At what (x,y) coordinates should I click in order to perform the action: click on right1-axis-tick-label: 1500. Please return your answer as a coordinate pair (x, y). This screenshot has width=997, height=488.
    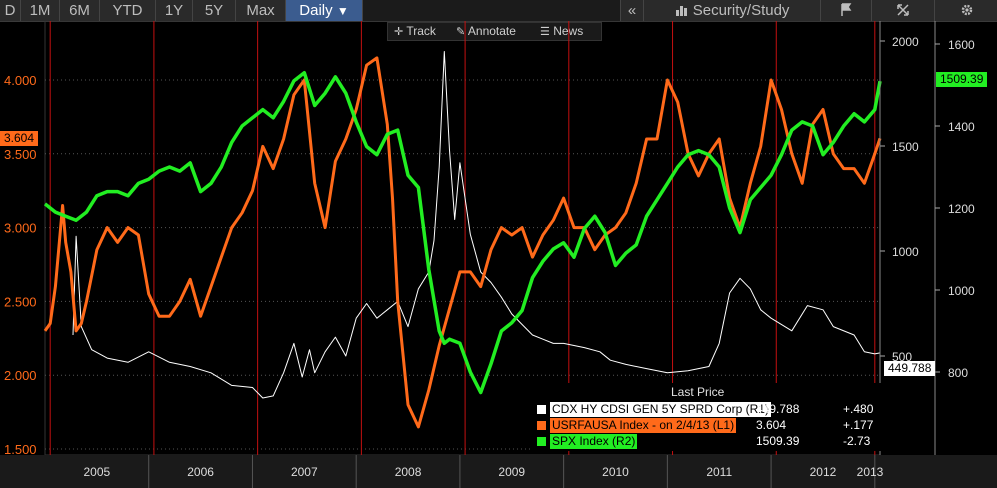
    Looking at the image, I should click on (905, 147).